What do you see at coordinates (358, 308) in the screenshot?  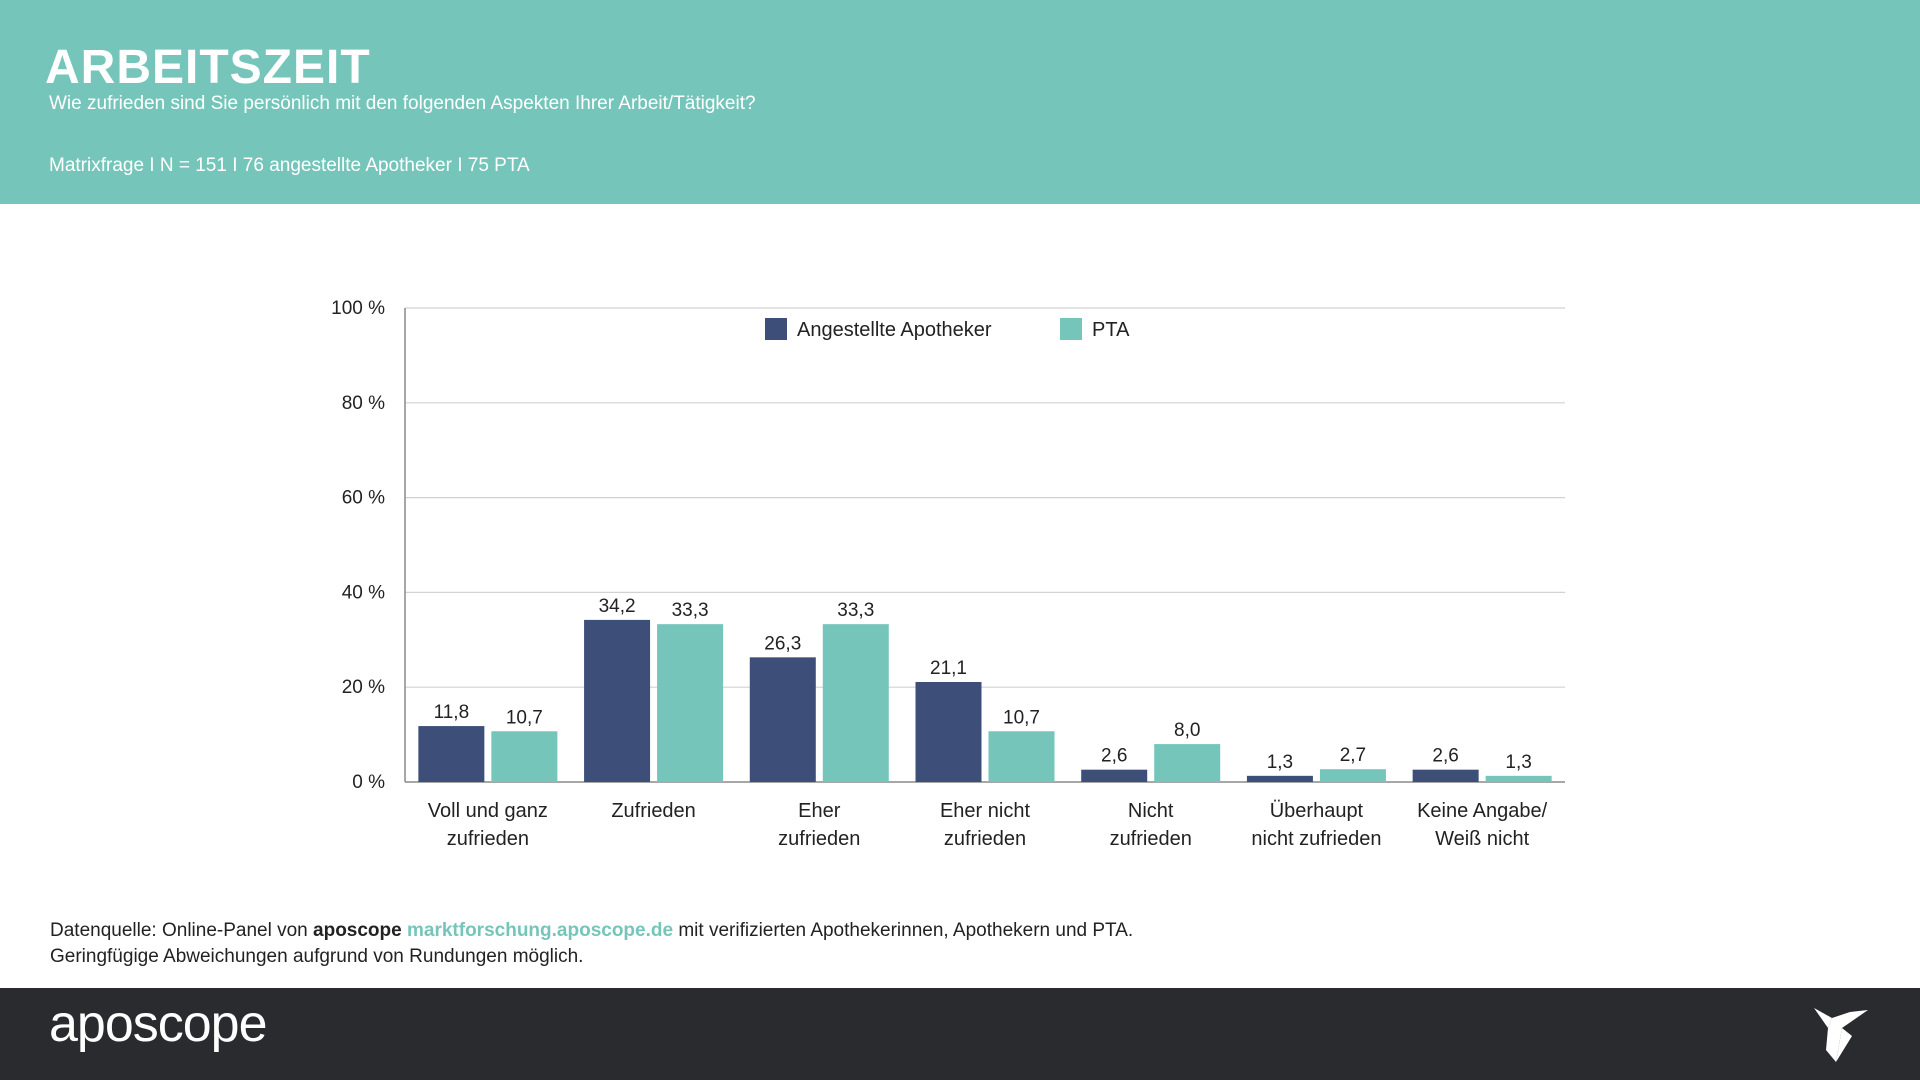 I see `y-tick-label: 100 %` at bounding box center [358, 308].